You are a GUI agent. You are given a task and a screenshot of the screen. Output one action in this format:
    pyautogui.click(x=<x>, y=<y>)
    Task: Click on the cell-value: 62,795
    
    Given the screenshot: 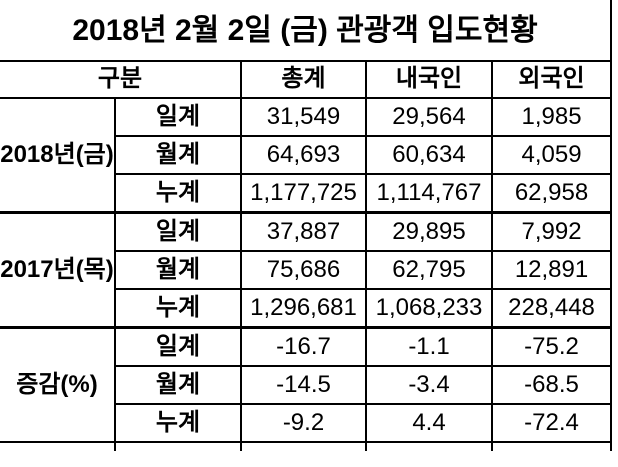 What is the action you would take?
    pyautogui.click(x=429, y=270)
    